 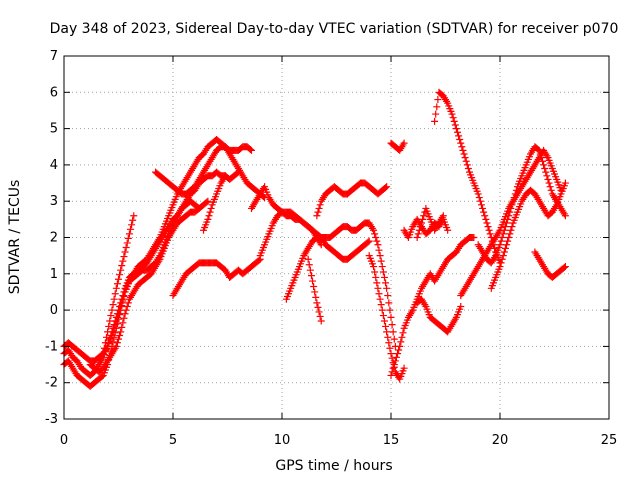 I want to click on series-track-v, so click(x=511, y=223).